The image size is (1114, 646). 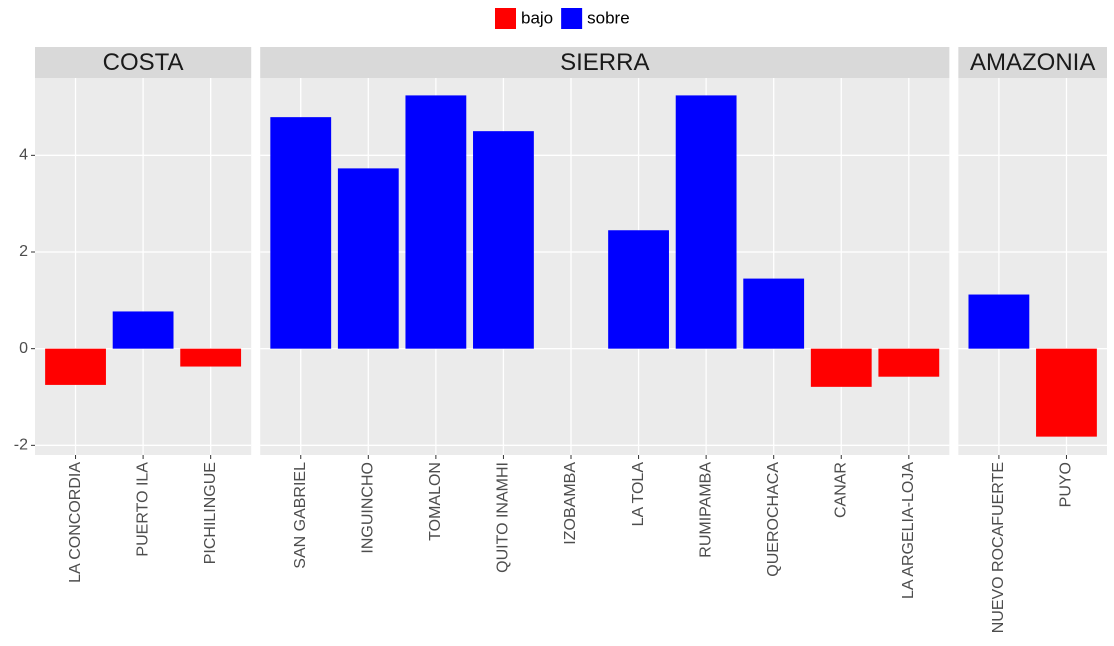 What do you see at coordinates (142, 509) in the screenshot?
I see `x-tick-label: PUERTO ILA` at bounding box center [142, 509].